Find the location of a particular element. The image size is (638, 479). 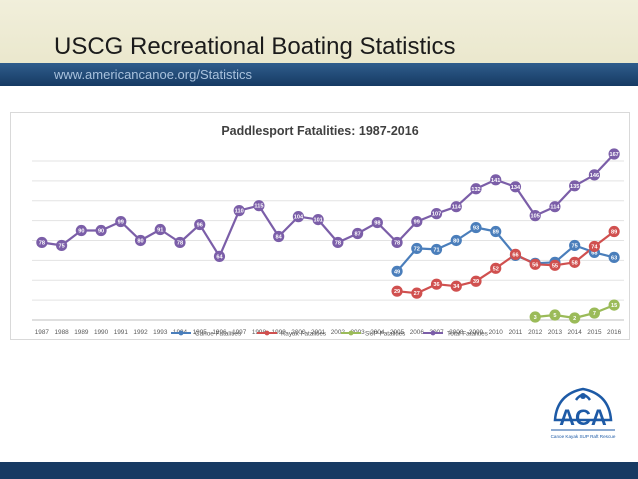

data-label: 66 is located at coordinates (515, 255).